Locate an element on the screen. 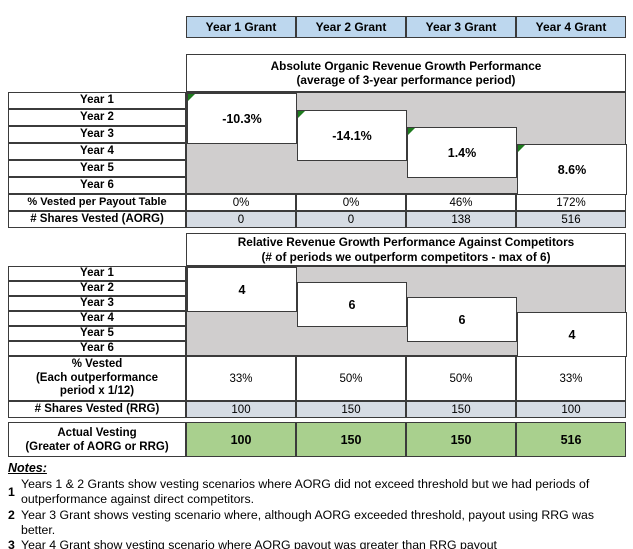 The image size is (633, 549). aorg-row-label-year-6: Year 6 is located at coordinates (97, 185).